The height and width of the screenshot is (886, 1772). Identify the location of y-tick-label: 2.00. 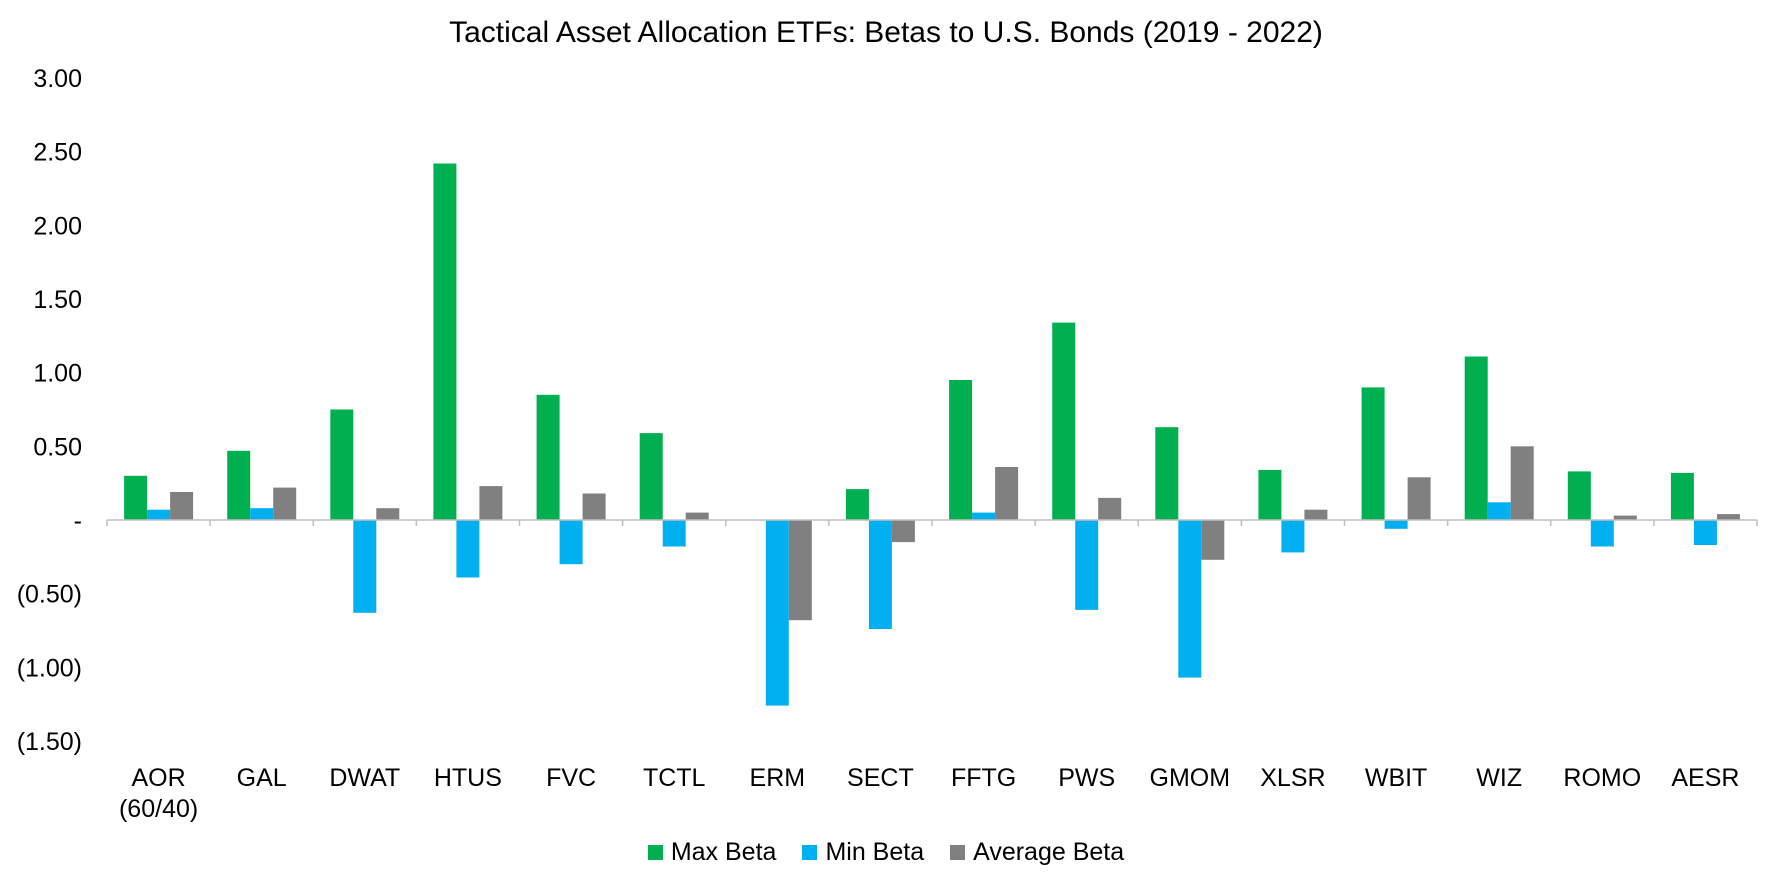
(57, 226).